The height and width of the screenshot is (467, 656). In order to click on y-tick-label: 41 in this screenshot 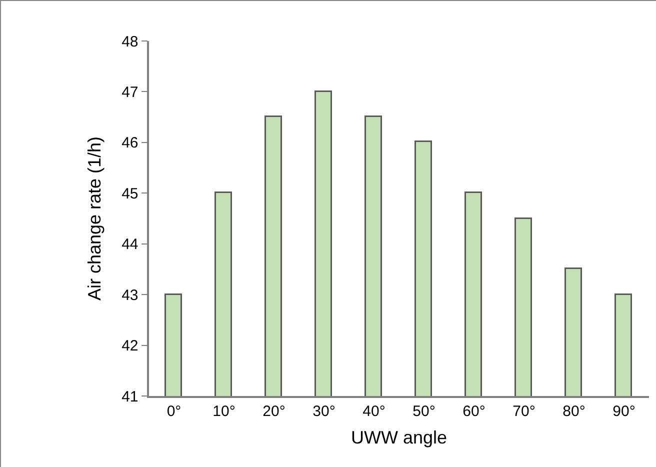, I will do `click(130, 397)`.